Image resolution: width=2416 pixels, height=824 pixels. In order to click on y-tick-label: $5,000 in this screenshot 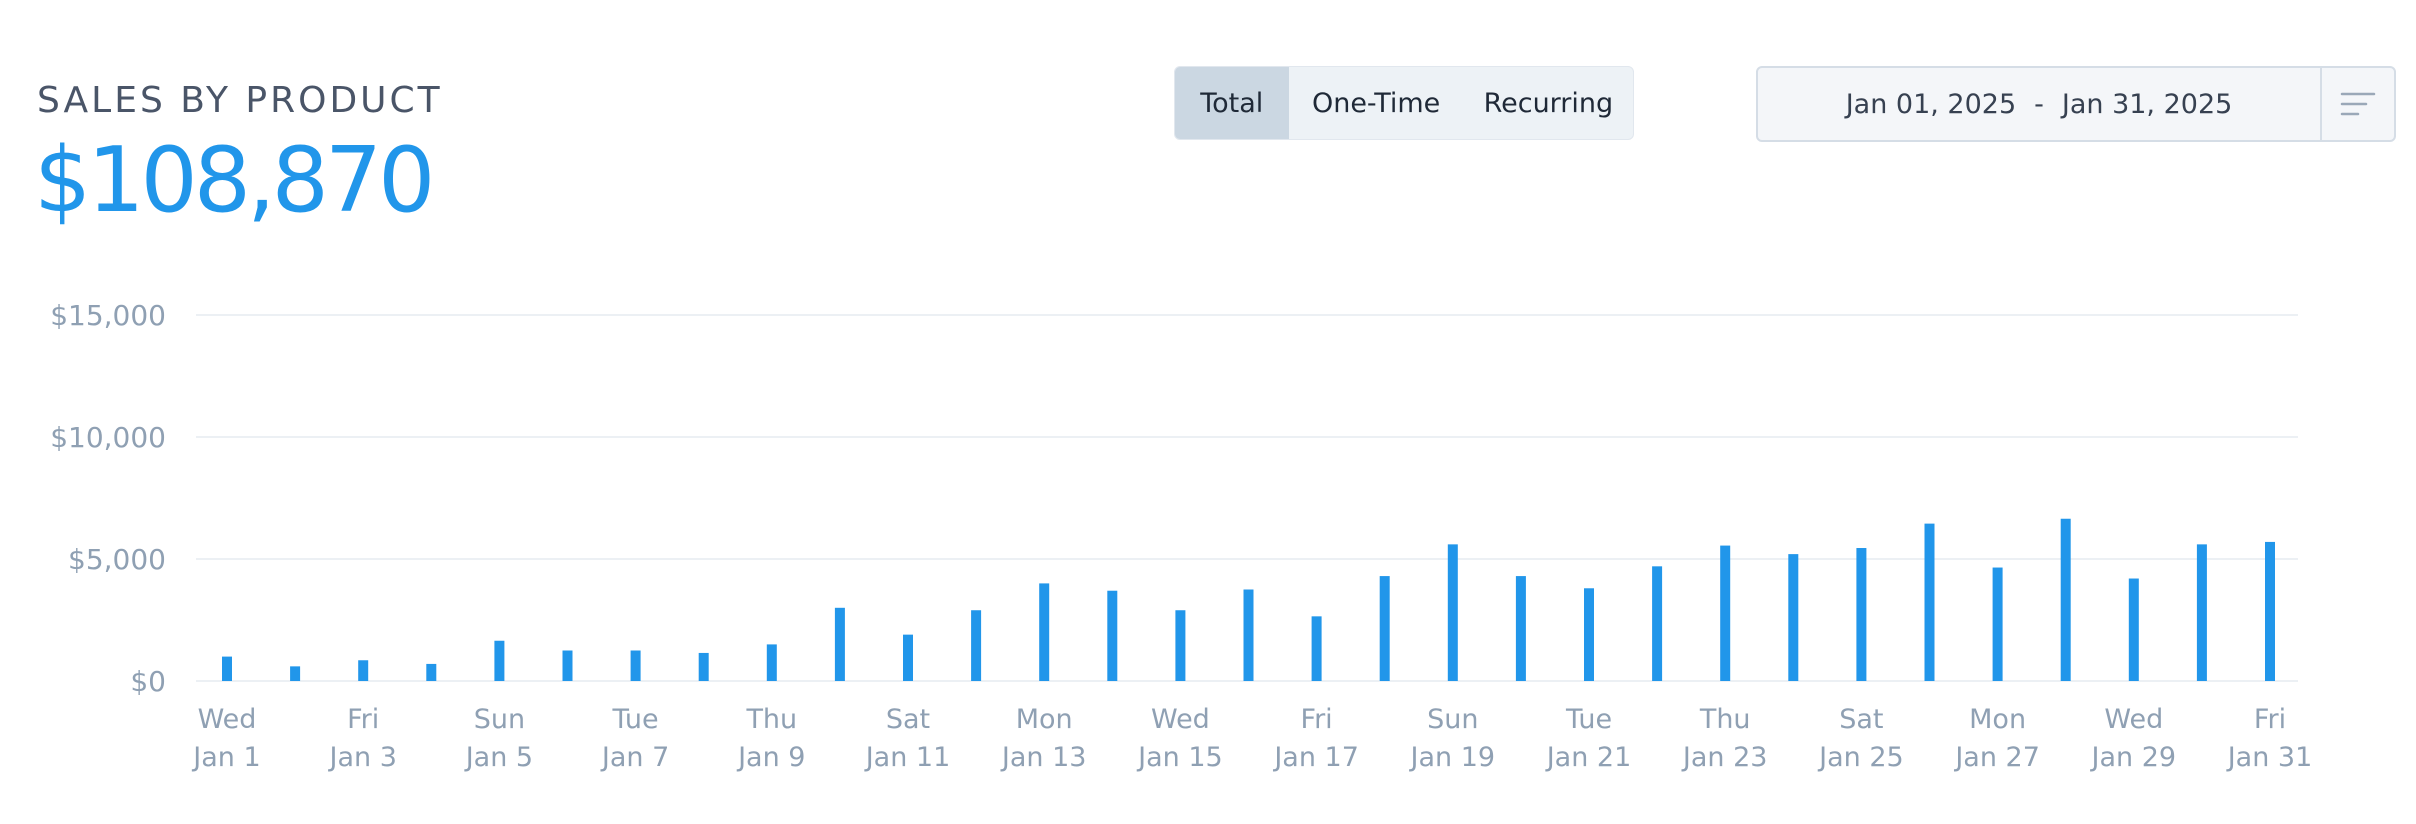, I will do `click(117, 559)`.